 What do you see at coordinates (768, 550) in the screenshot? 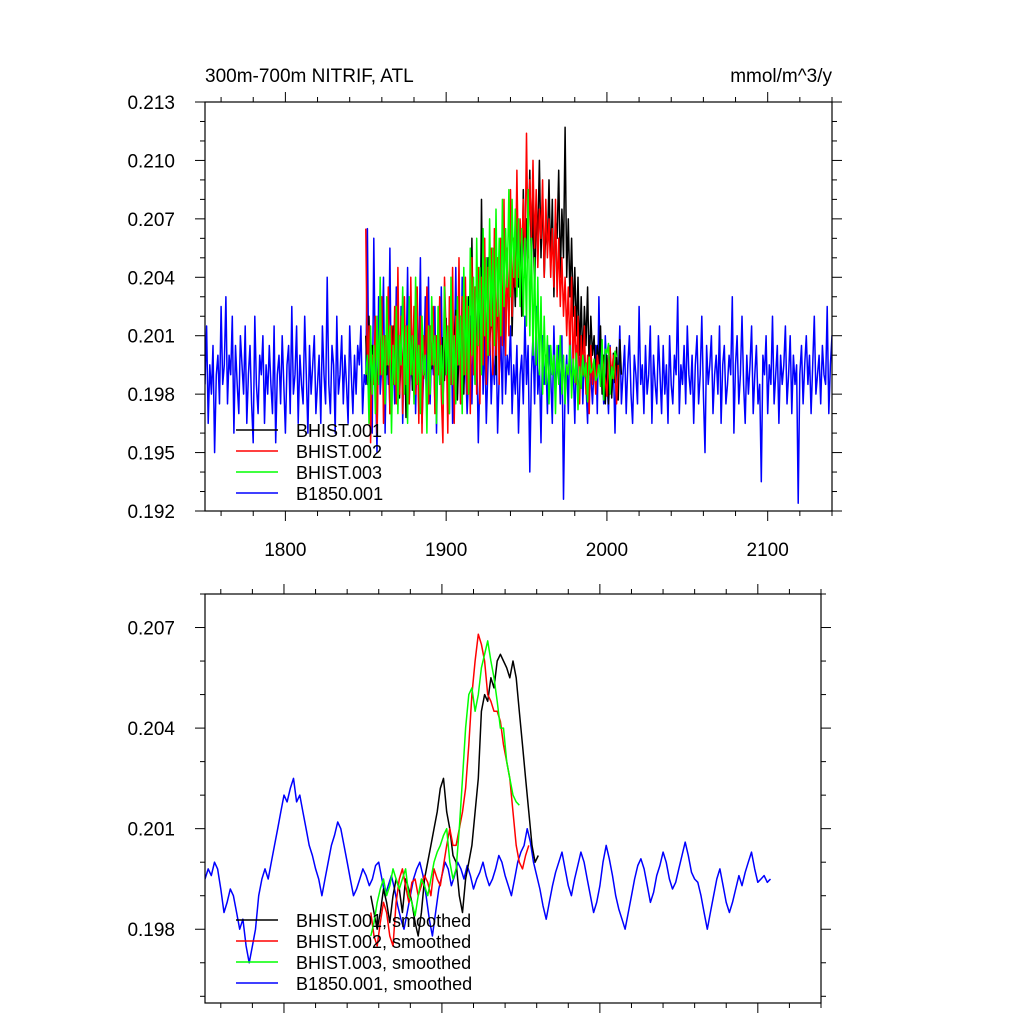
I see `x-tick-label: 2100` at bounding box center [768, 550].